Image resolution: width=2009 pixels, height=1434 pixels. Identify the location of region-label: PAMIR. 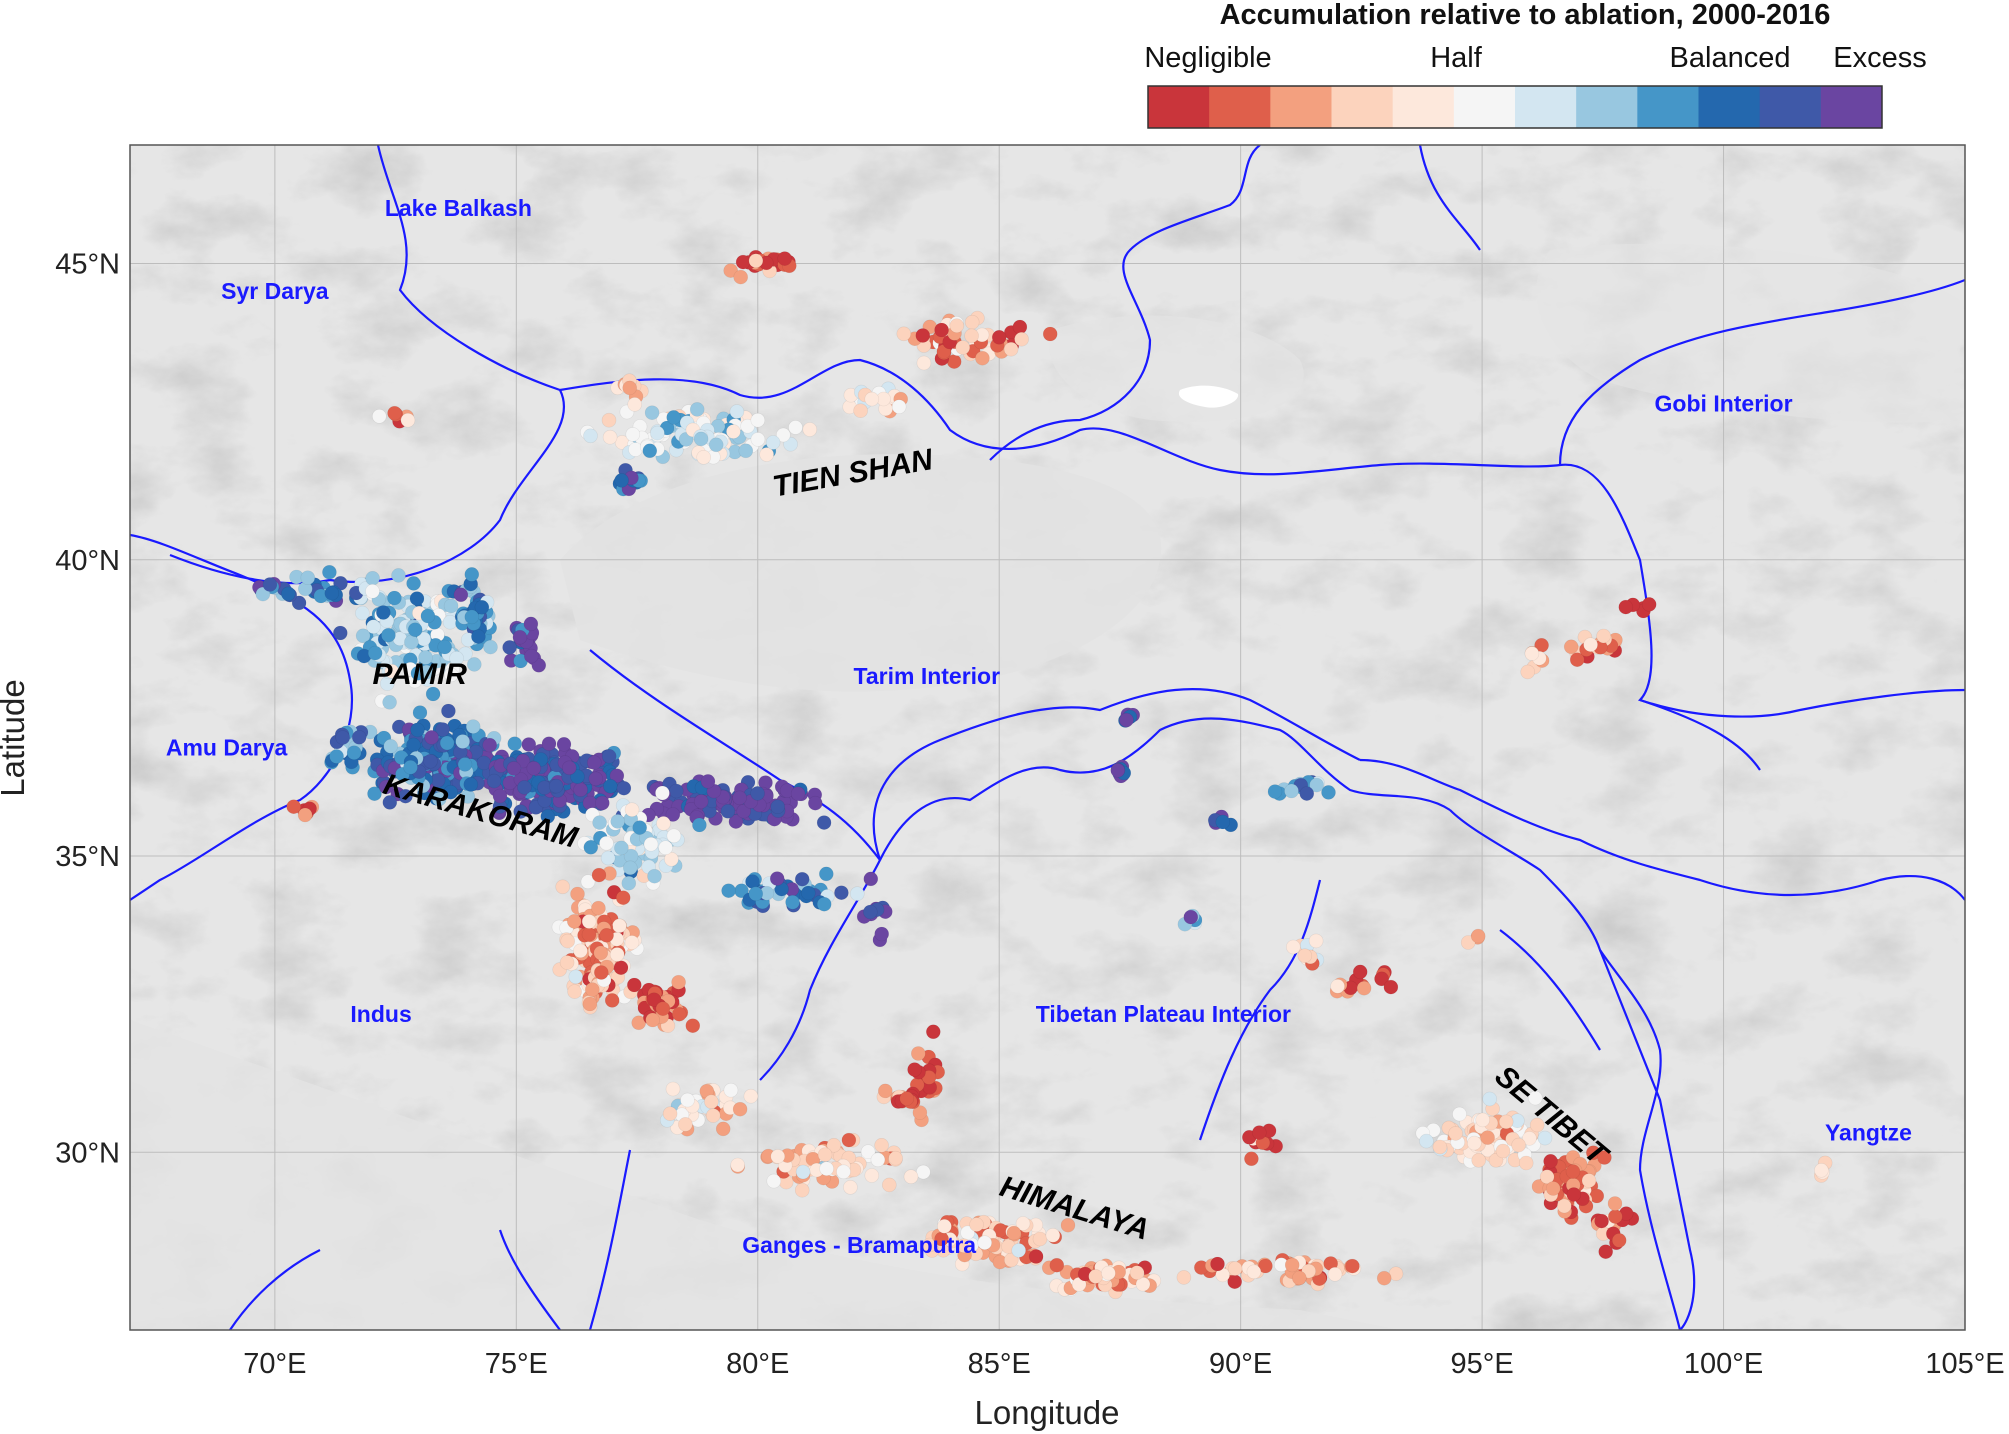
(420, 674).